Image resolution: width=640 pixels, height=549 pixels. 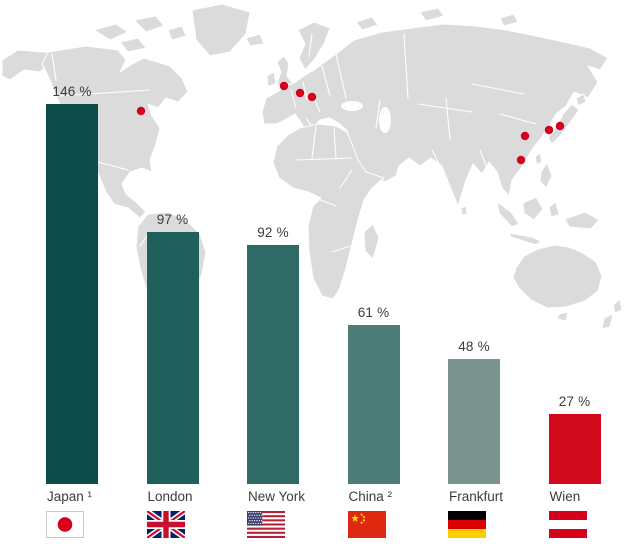 What do you see at coordinates (476, 496) in the screenshot?
I see `city-label: Frankfurt` at bounding box center [476, 496].